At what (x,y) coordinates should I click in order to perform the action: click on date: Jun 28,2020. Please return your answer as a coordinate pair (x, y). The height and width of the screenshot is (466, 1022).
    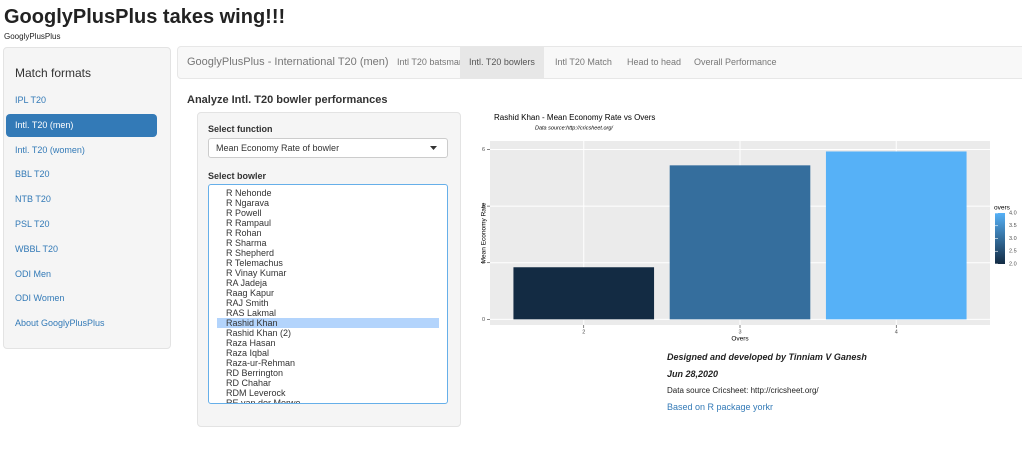
    Looking at the image, I should click on (693, 374).